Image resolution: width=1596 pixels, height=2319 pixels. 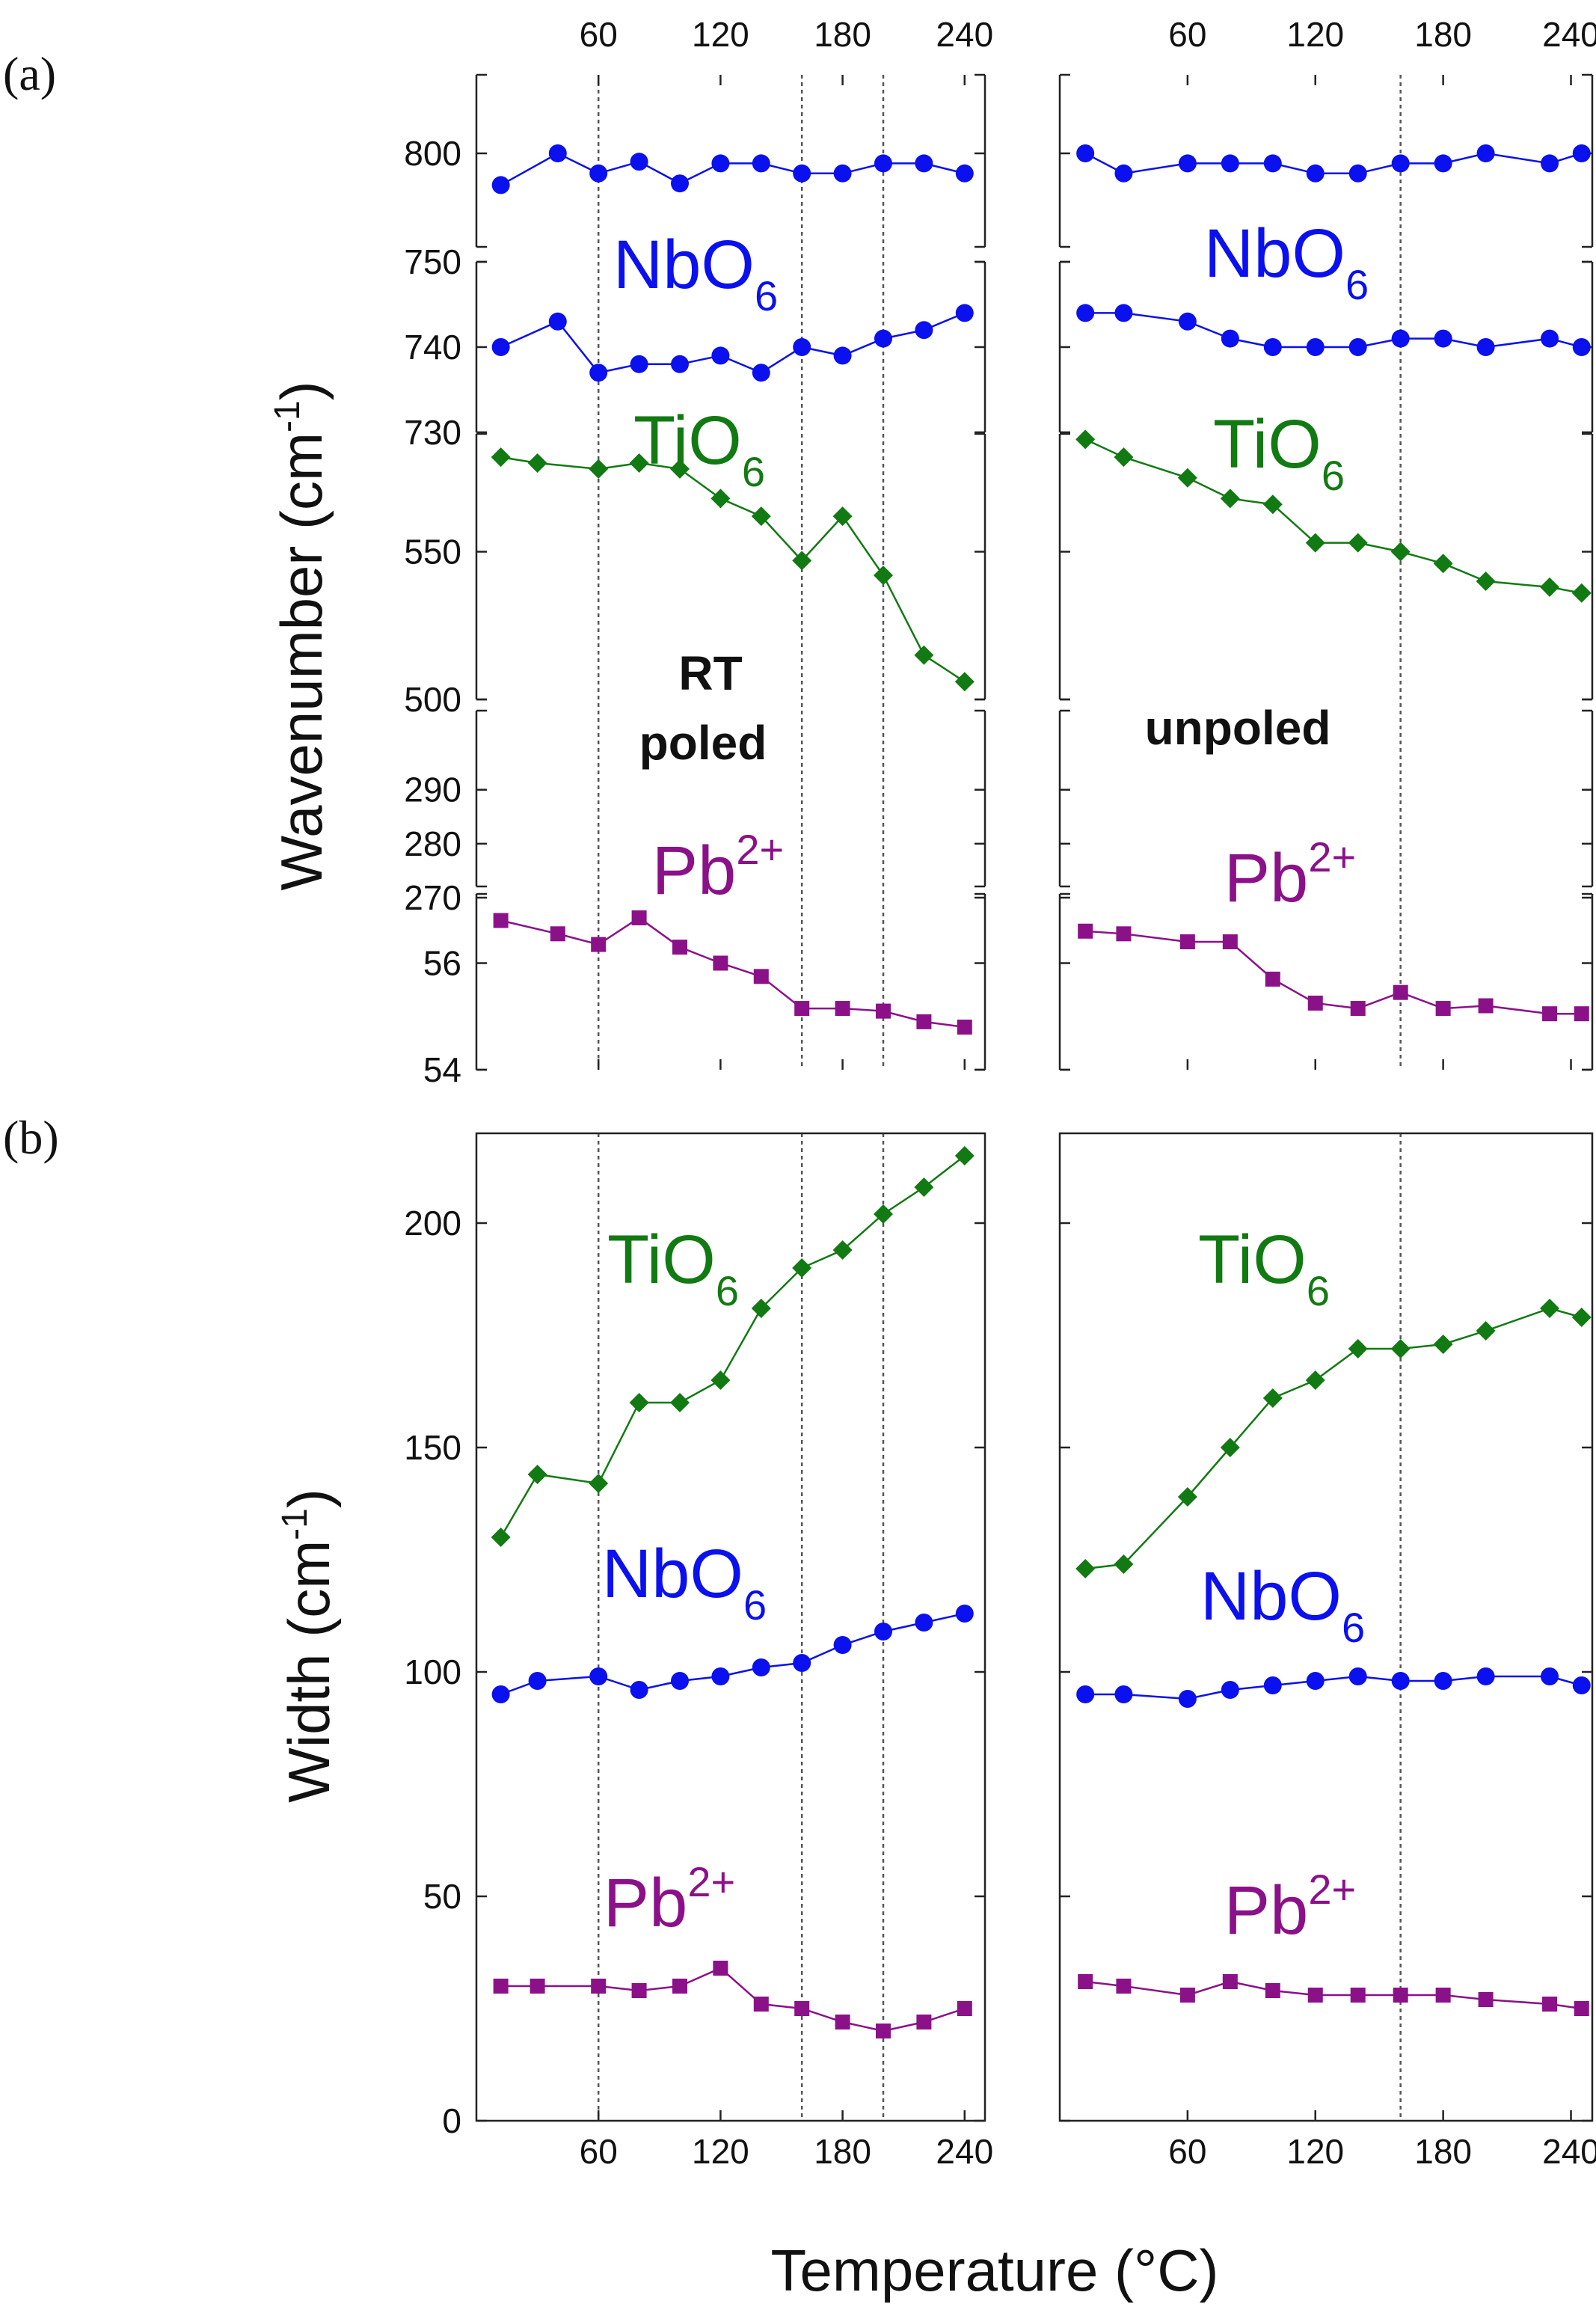 I want to click on b-poled-tio6-line, so click(x=733, y=1346).